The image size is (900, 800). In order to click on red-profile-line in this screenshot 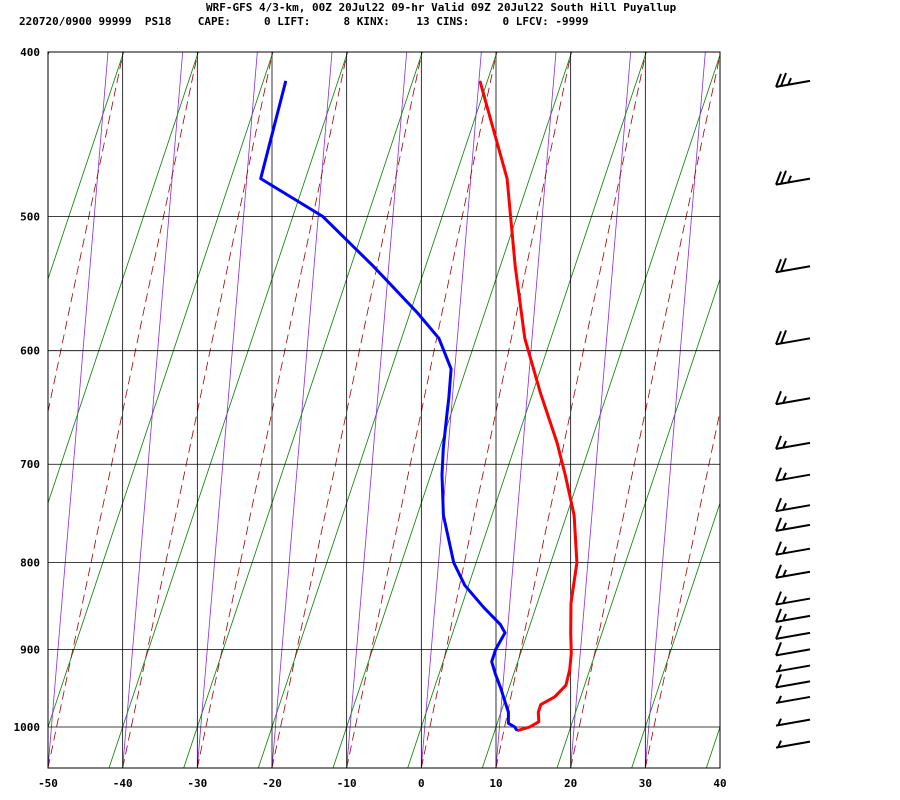, I will do `click(528, 406)`.